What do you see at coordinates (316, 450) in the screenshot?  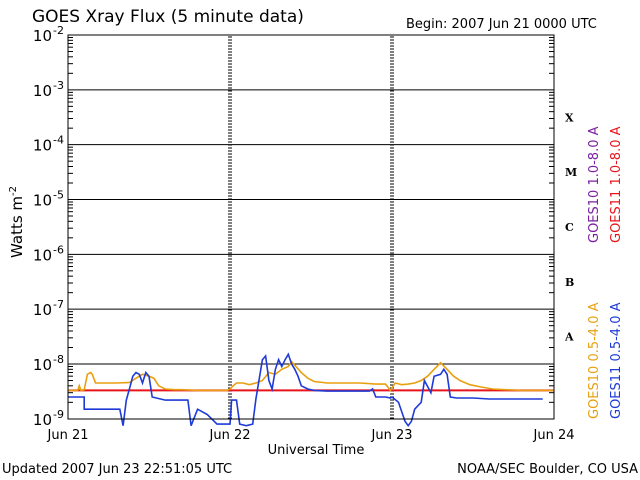 I see `x-axis-label: Universal Time` at bounding box center [316, 450].